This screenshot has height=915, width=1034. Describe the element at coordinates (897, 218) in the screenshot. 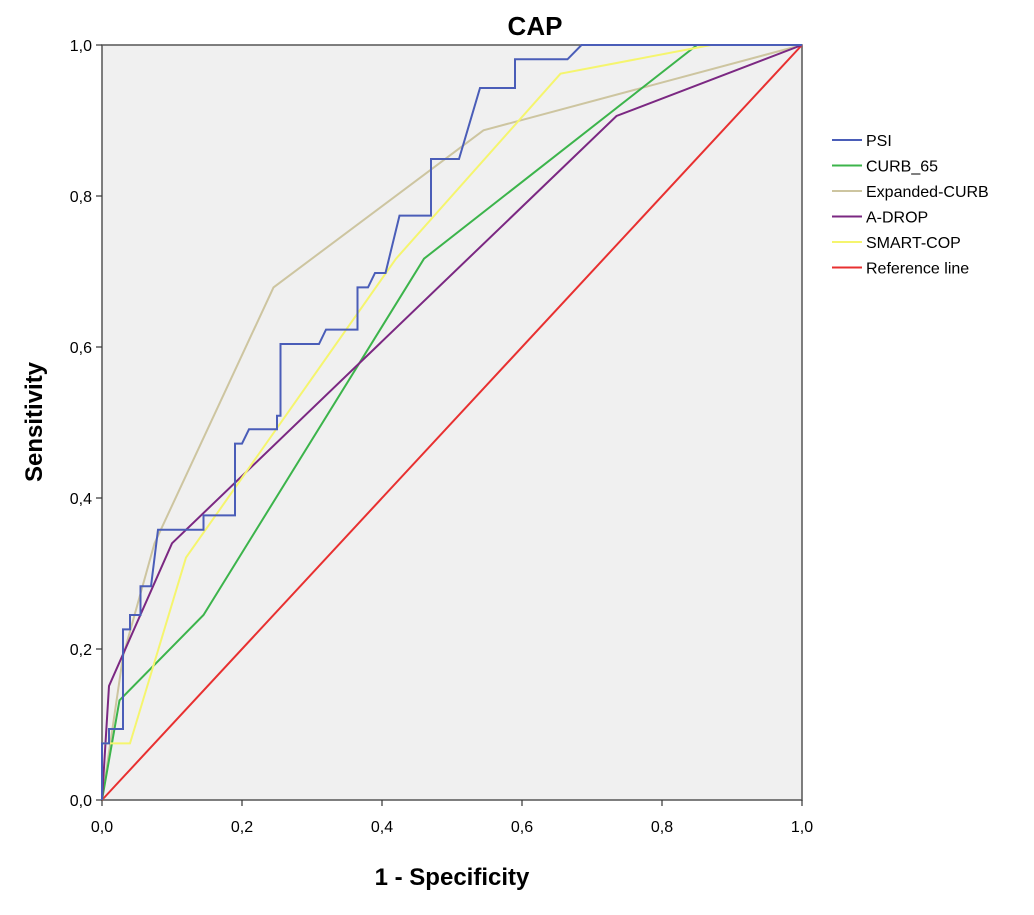

I see `legend-label: A-DROP` at that location.